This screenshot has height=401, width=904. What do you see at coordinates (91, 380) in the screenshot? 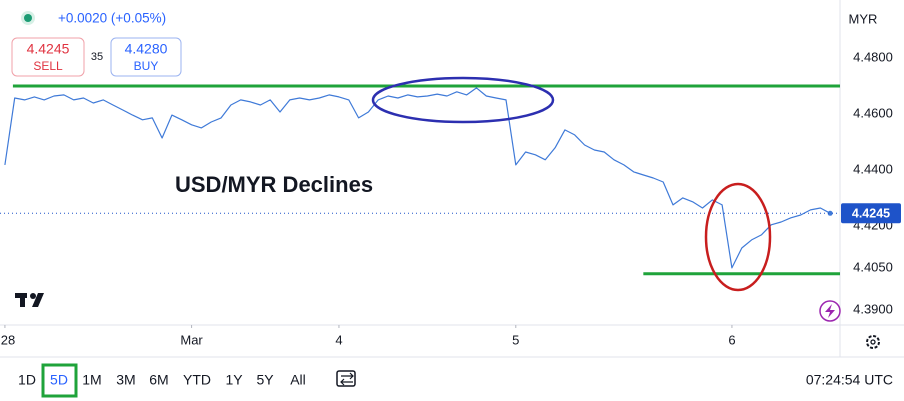
I see `range-button: 1M` at bounding box center [91, 380].